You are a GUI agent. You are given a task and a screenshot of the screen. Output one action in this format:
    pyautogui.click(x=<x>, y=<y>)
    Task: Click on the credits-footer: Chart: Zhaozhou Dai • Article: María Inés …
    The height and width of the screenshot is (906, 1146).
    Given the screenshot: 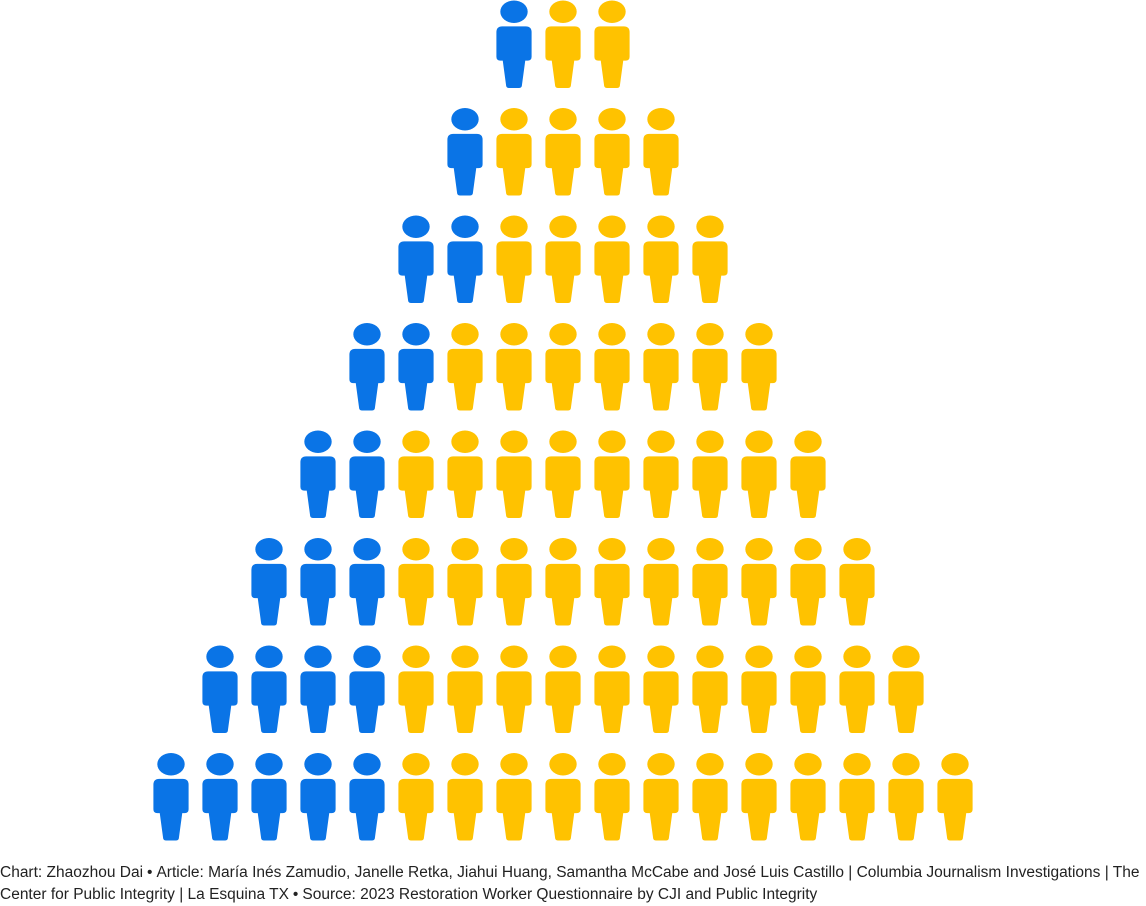 What is the action you would take?
    pyautogui.click(x=573, y=884)
    